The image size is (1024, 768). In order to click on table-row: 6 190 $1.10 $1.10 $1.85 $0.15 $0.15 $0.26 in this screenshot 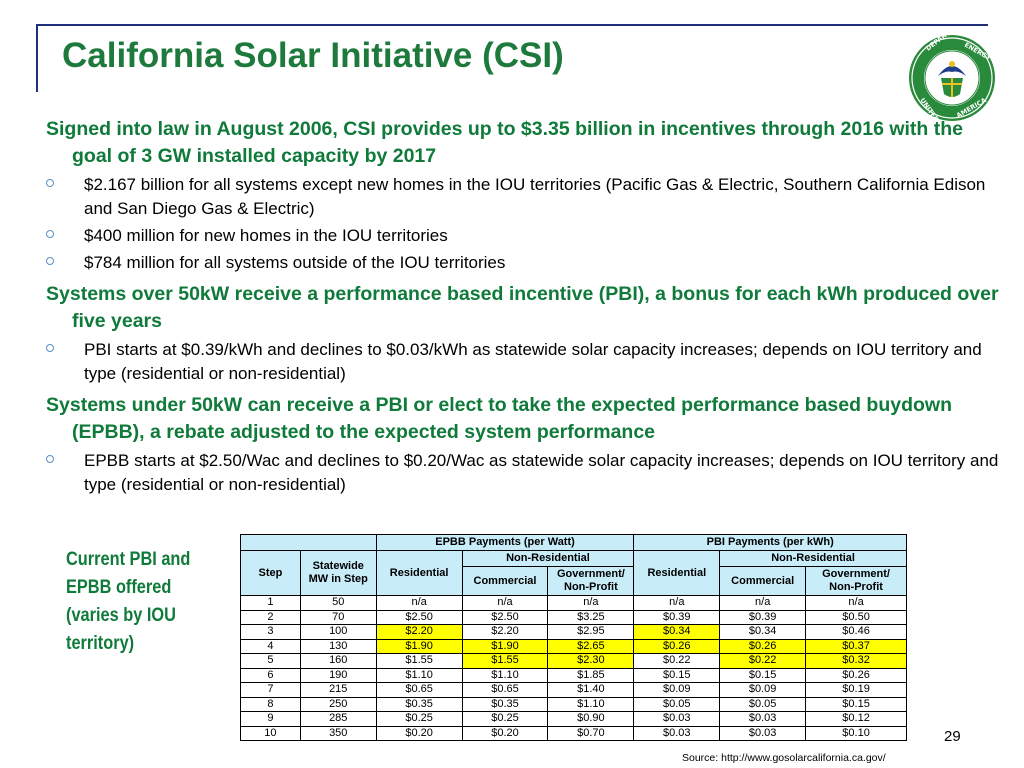, I will do `click(573, 675)`.